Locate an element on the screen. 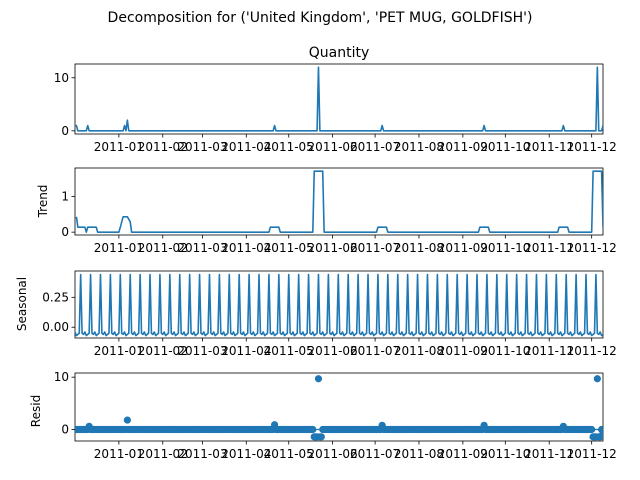 The width and height of the screenshot is (640, 480). y-tick-label: 0.25 is located at coordinates (55, 297).